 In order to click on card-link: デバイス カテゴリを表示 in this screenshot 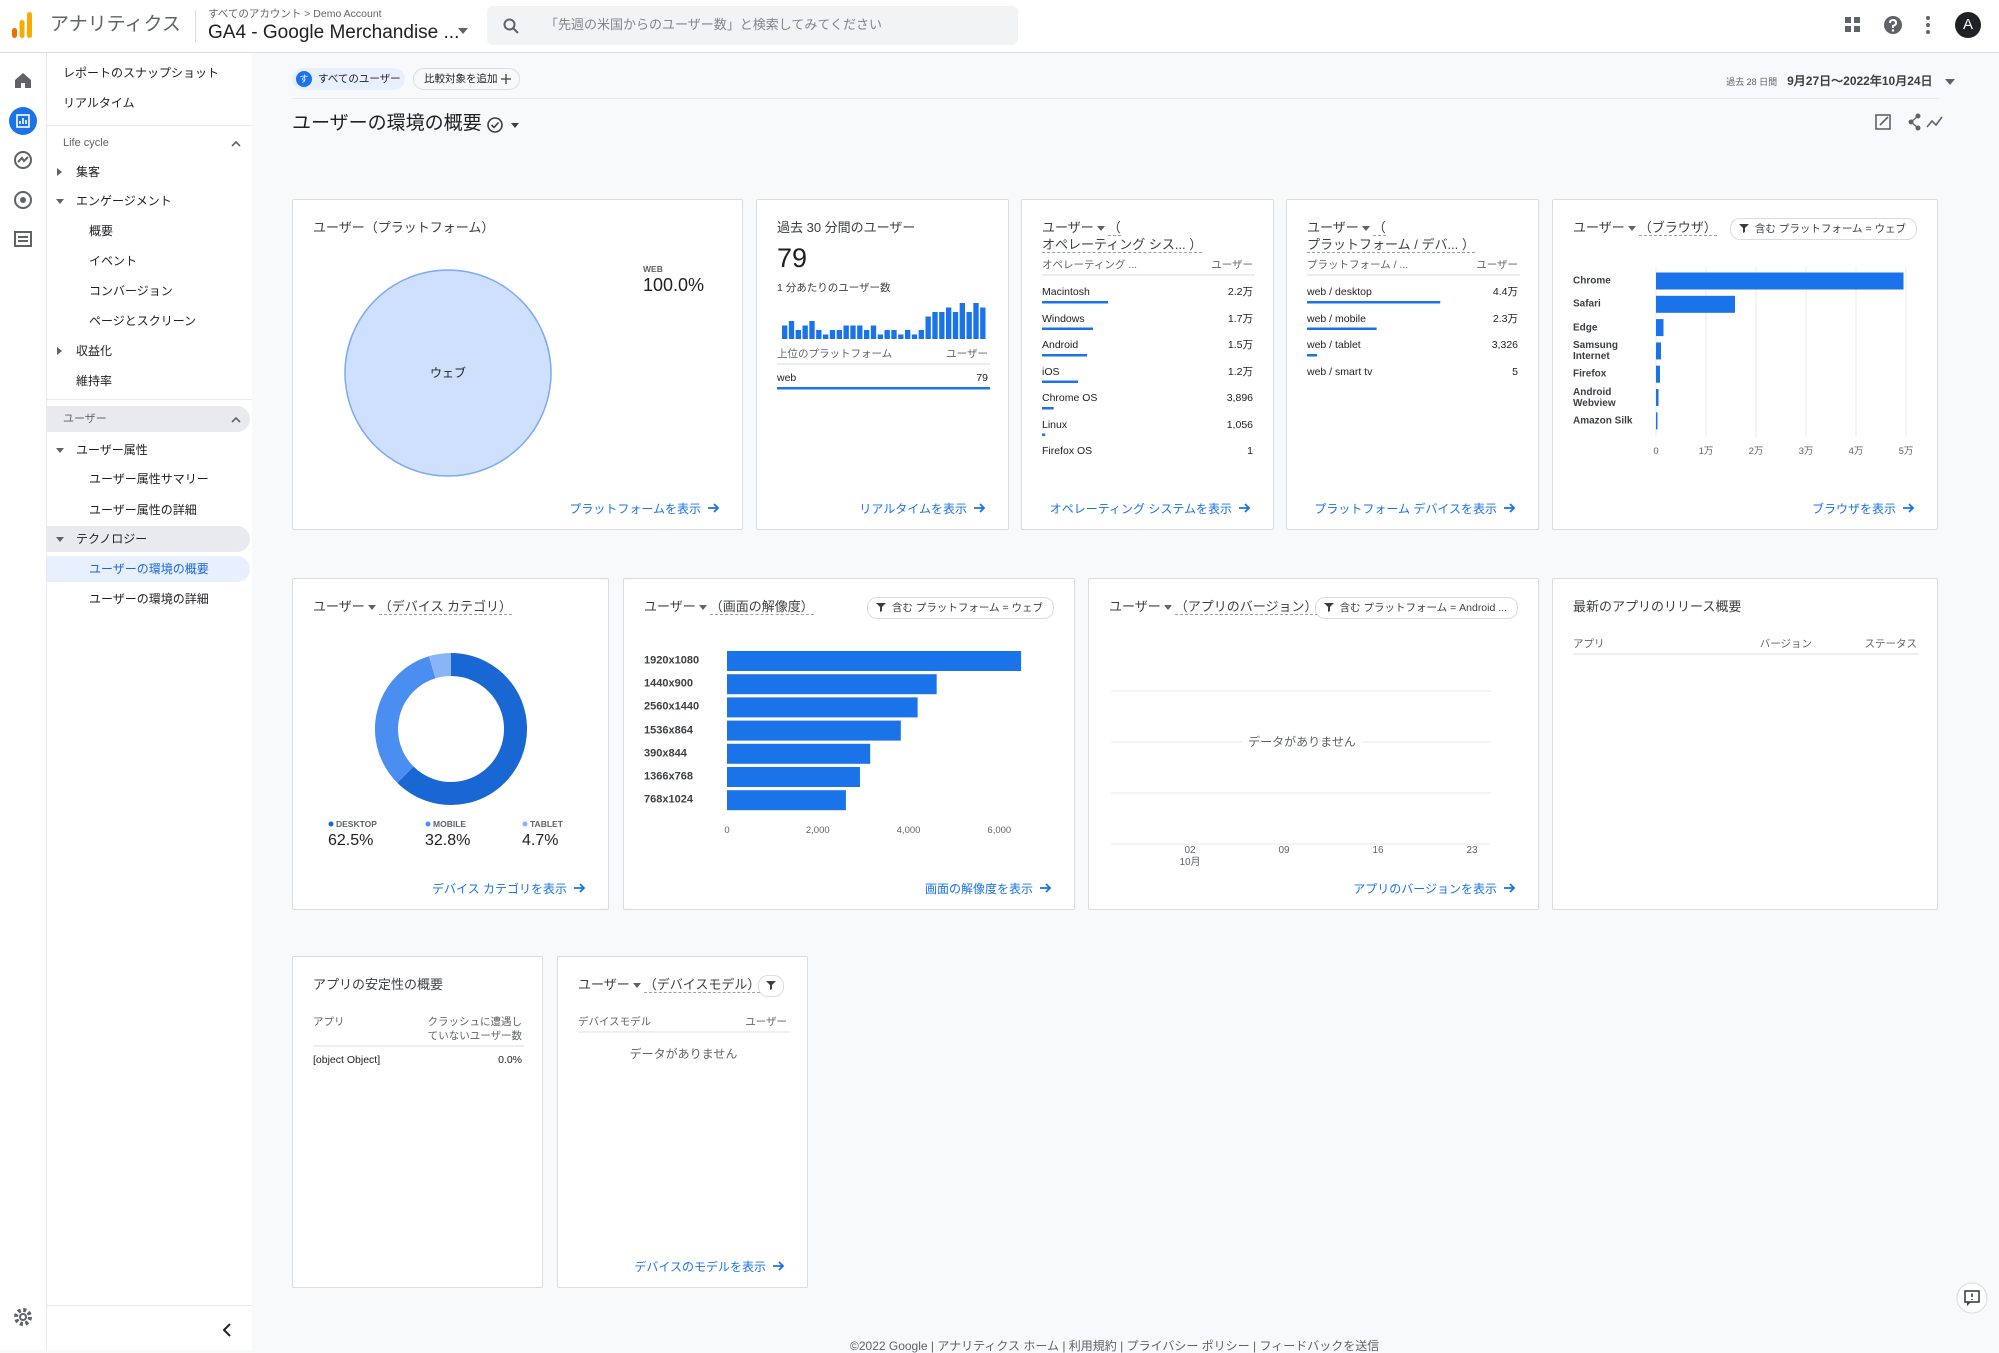, I will do `click(509, 889)`.